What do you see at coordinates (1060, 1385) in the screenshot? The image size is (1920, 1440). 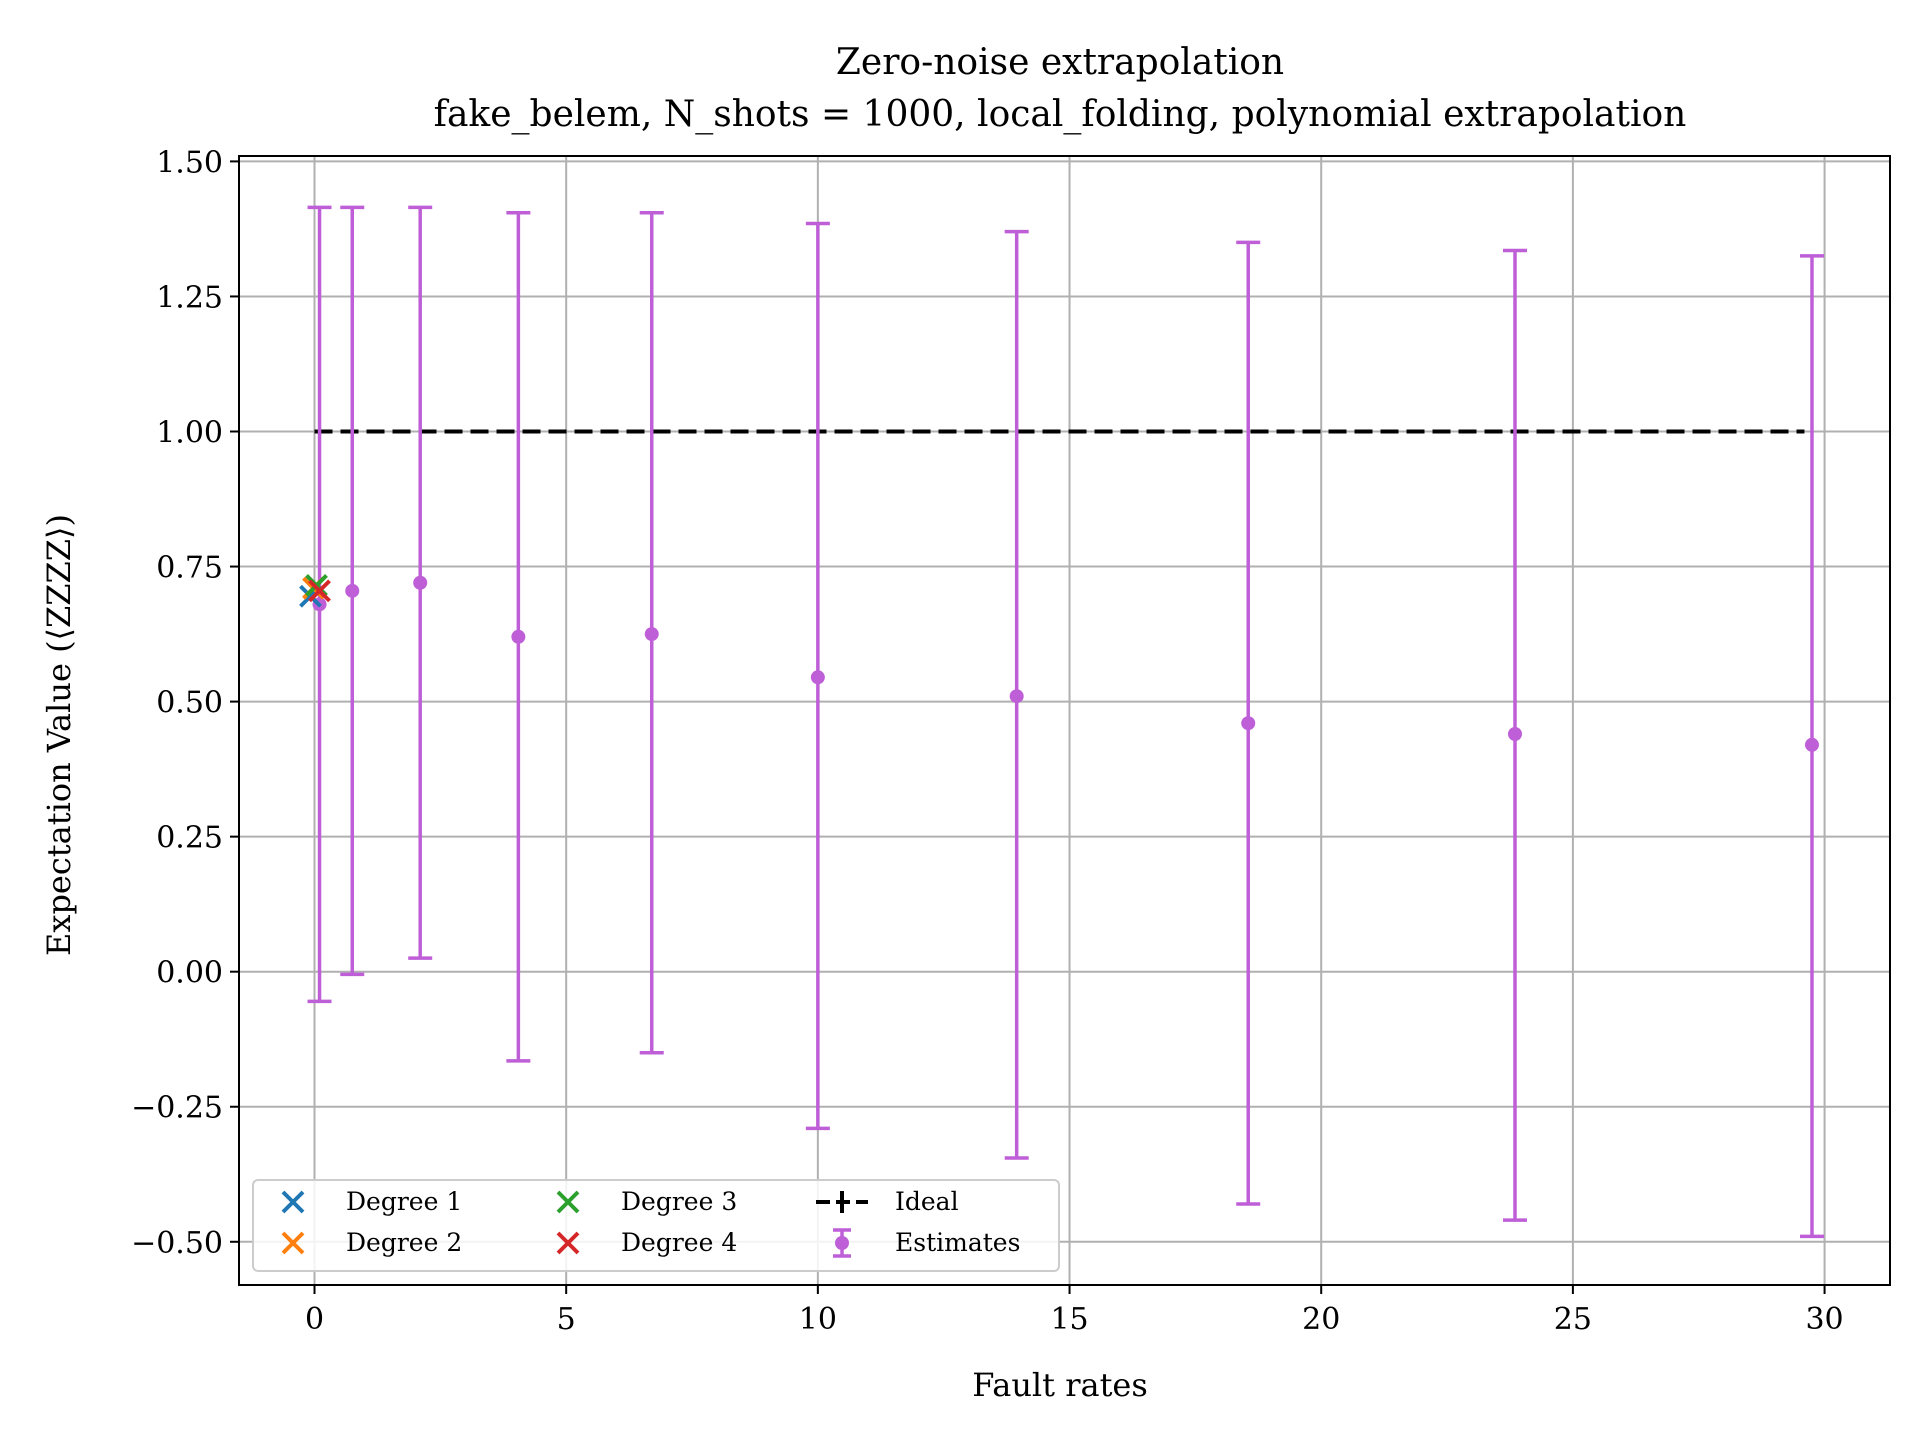 I see `x-axis-label: Fault rates` at bounding box center [1060, 1385].